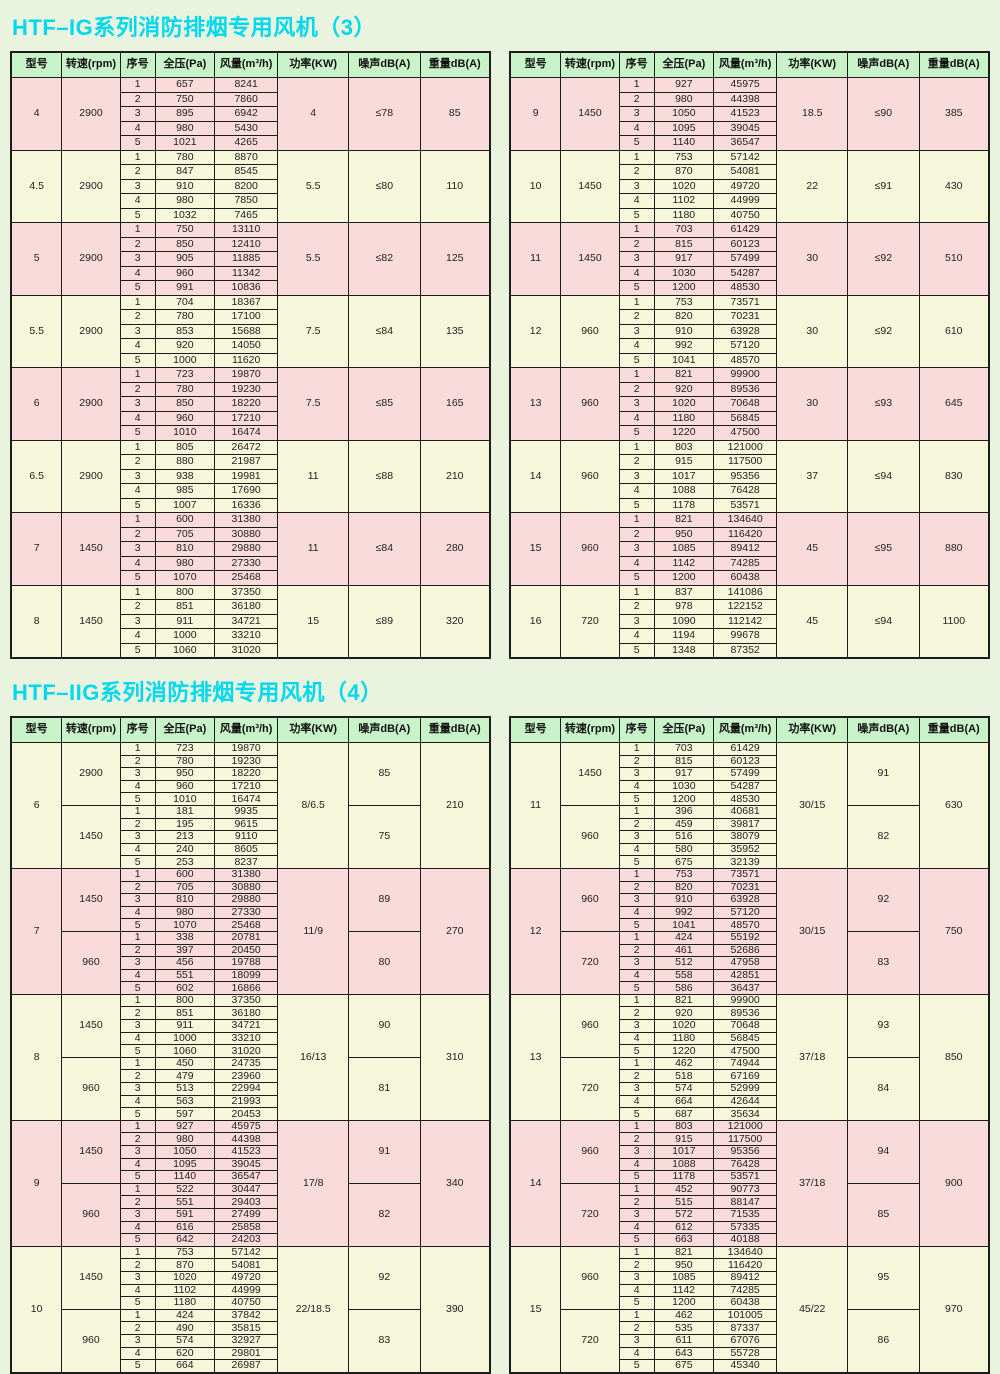  Describe the element at coordinates (185, 1315) in the screenshot. I see `pressure-cell: 424` at that location.